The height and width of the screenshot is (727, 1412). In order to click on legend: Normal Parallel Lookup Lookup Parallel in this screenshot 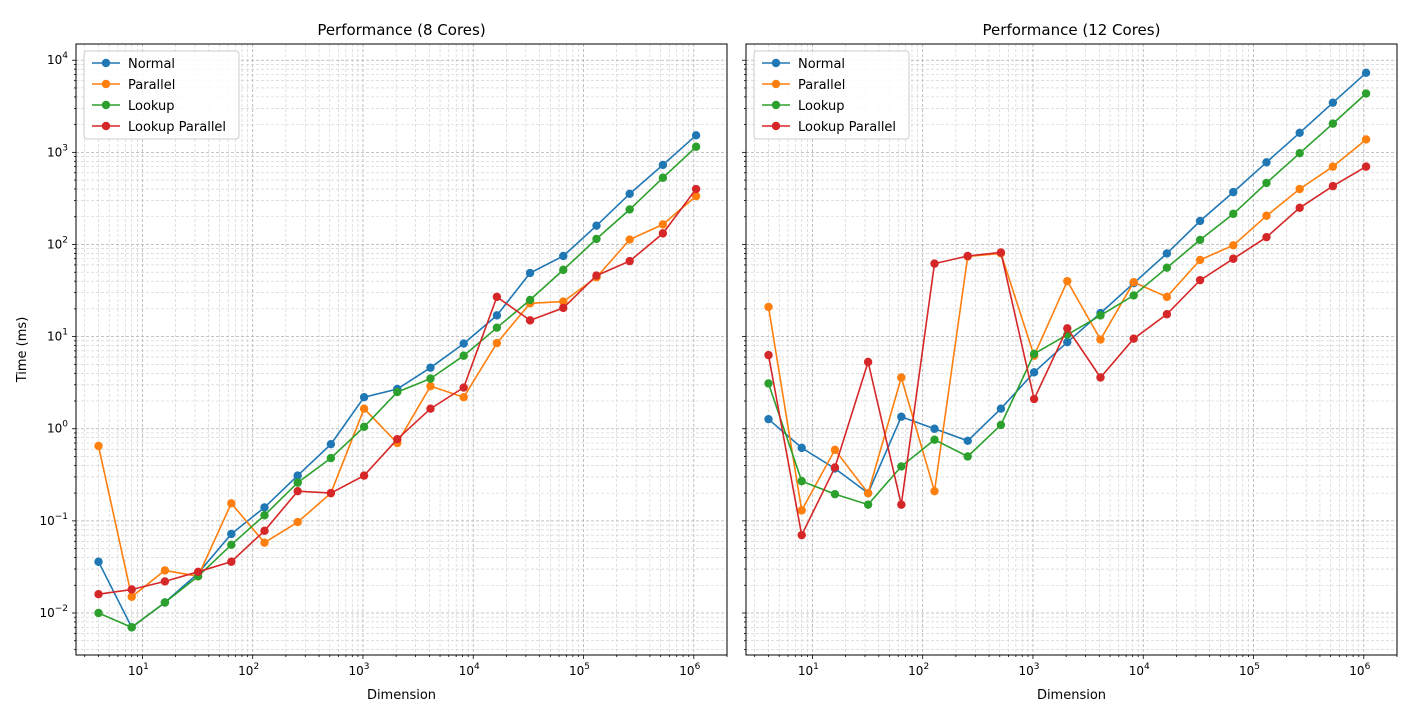, I will do `click(161, 95)`.